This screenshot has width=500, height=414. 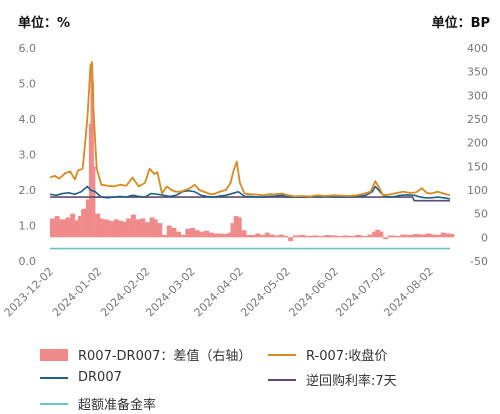 What do you see at coordinates (28, 84) in the screenshot?
I see `left-tick-label: 5.0` at bounding box center [28, 84].